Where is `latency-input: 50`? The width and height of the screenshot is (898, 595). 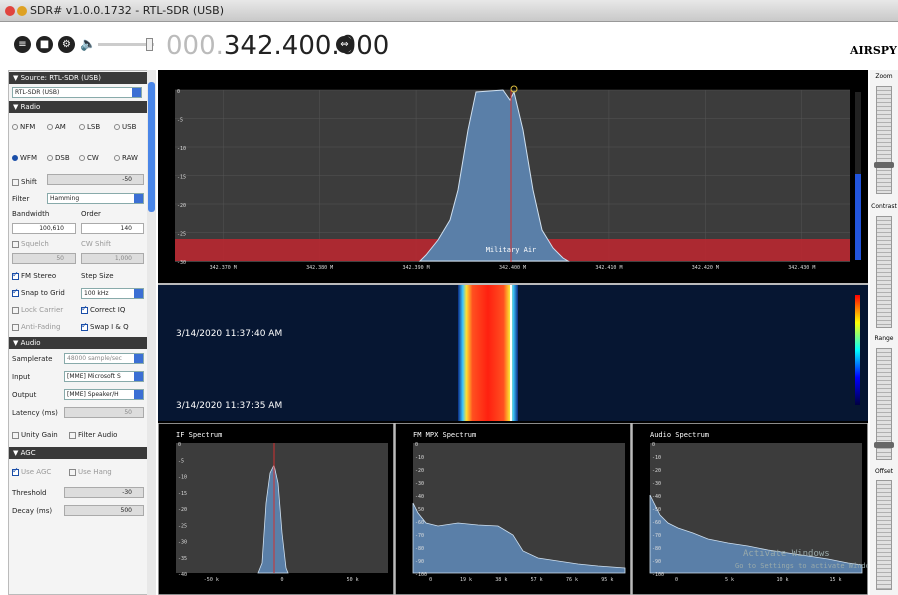 latency-input: 50 is located at coordinates (104, 412).